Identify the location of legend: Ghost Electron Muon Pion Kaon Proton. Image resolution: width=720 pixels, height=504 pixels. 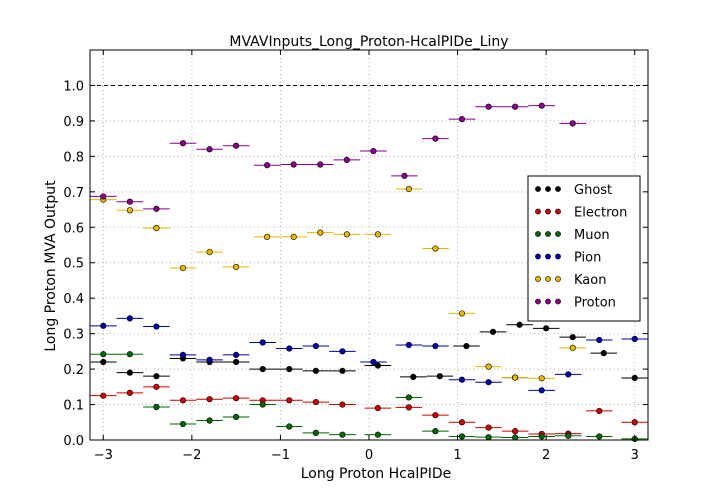
(584, 248).